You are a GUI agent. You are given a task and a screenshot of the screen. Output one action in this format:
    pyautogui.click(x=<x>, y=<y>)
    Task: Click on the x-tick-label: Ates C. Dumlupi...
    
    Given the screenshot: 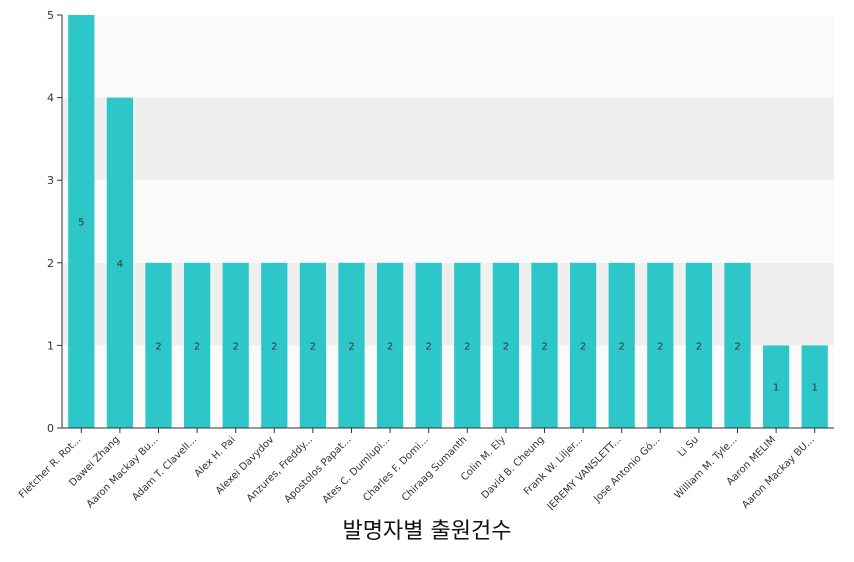 What is the action you would take?
    pyautogui.click(x=356, y=469)
    